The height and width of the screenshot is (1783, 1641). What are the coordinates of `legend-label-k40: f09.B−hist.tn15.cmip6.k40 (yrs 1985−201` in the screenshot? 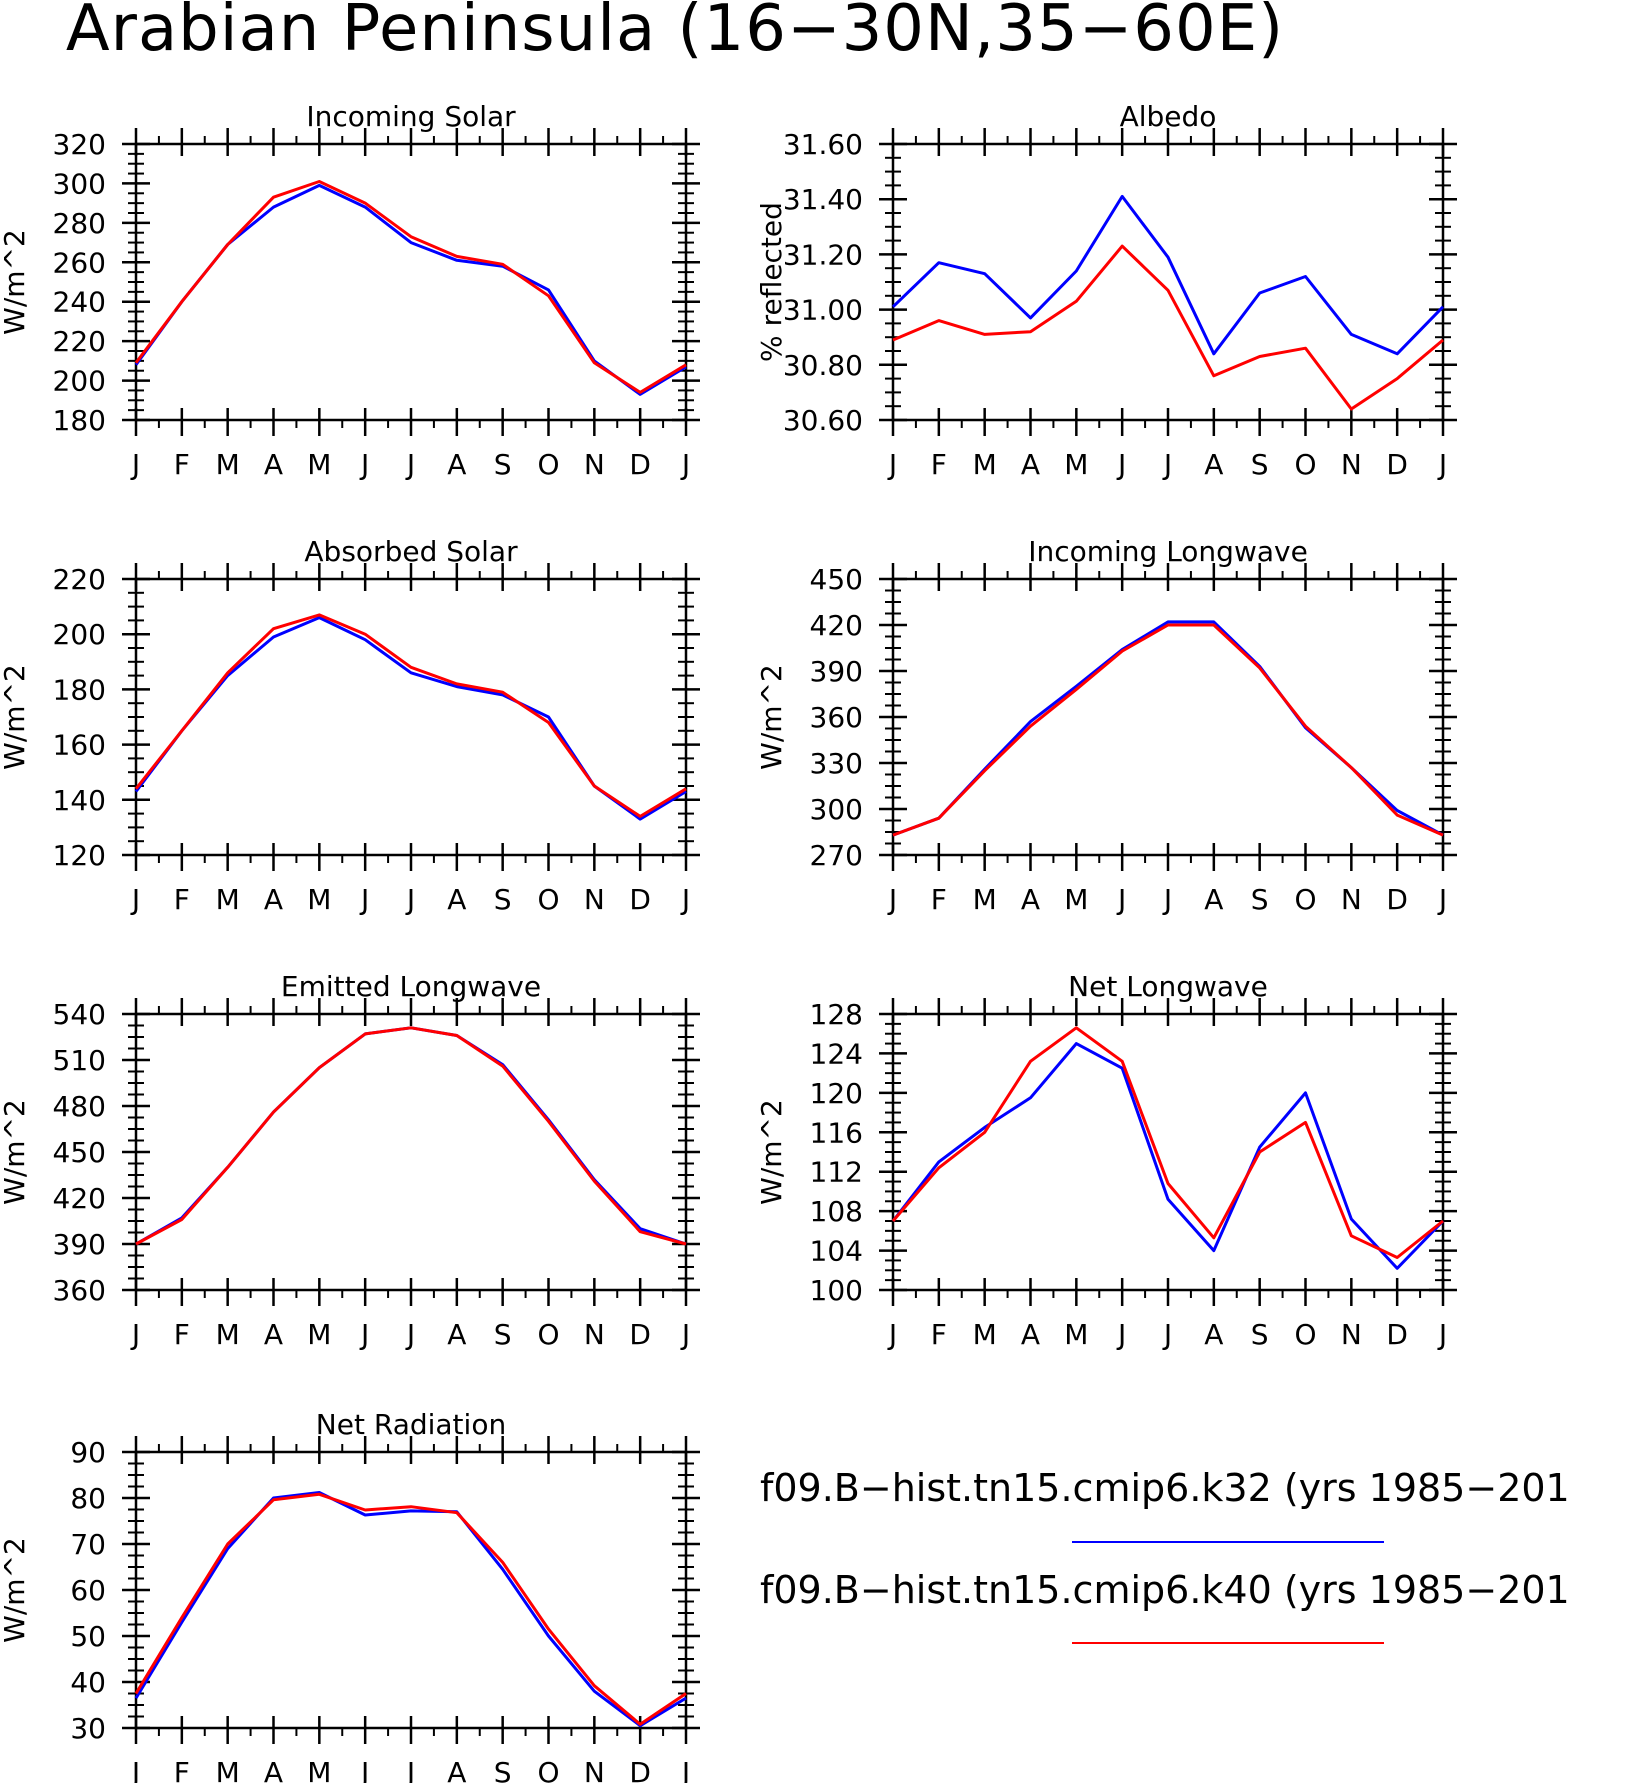 It's located at (1165, 1590).